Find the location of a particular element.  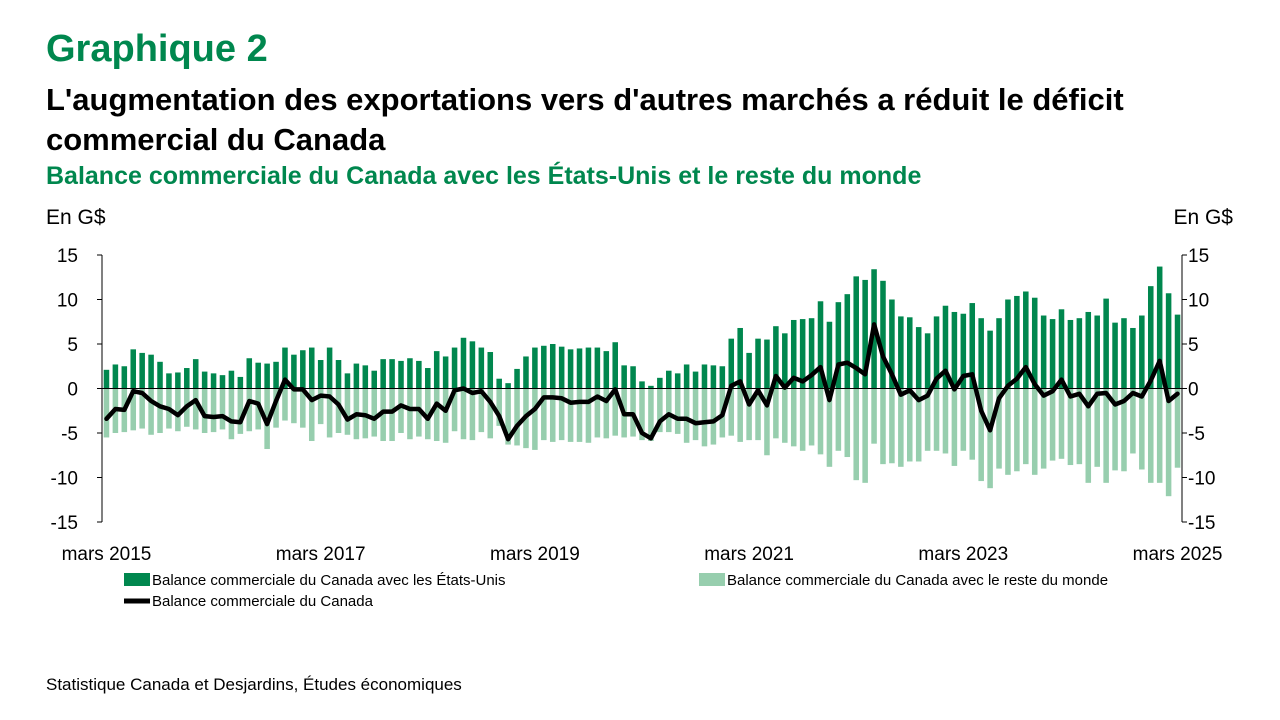

legend-label-total: Balance commerciale du Canada is located at coordinates (263, 601).